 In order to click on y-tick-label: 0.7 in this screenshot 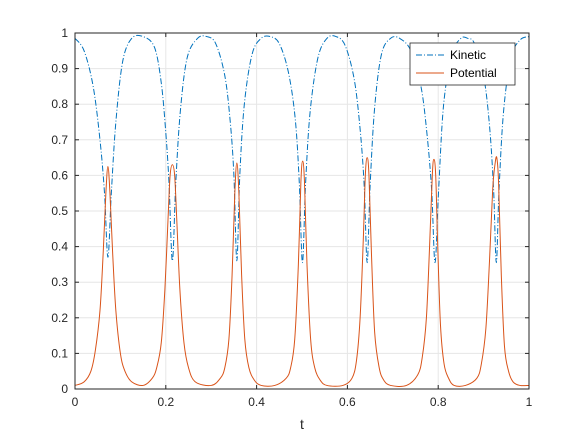, I will do `click(59, 140)`.